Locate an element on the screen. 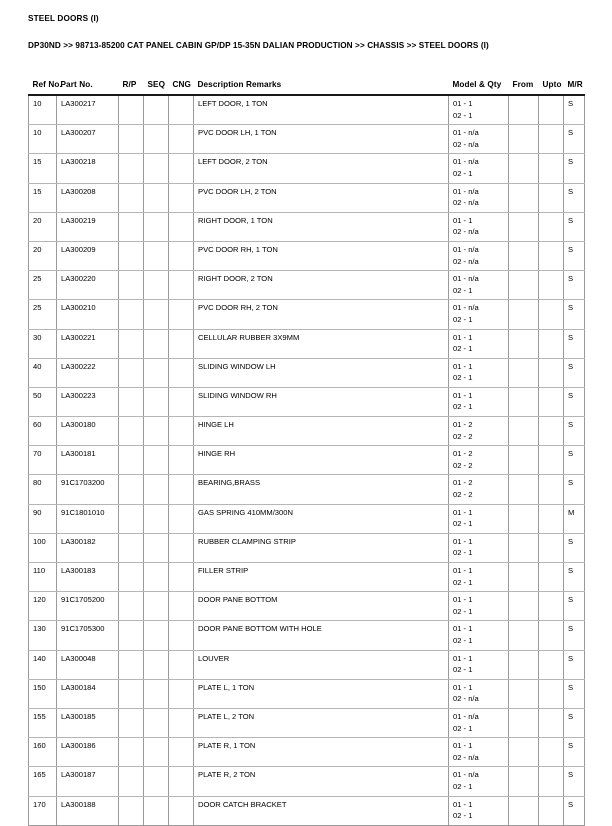 The width and height of the screenshot is (612, 826). cell-ref-no: 20 is located at coordinates (42, 256).